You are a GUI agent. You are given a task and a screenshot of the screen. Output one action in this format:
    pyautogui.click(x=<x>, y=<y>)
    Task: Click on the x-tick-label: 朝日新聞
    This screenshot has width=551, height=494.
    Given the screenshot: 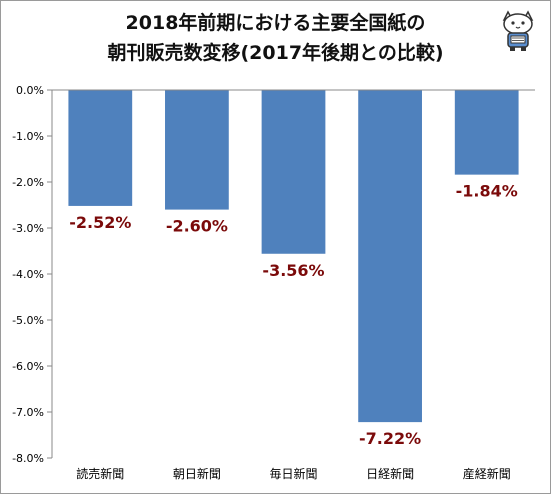 What is the action you would take?
    pyautogui.click(x=197, y=473)
    